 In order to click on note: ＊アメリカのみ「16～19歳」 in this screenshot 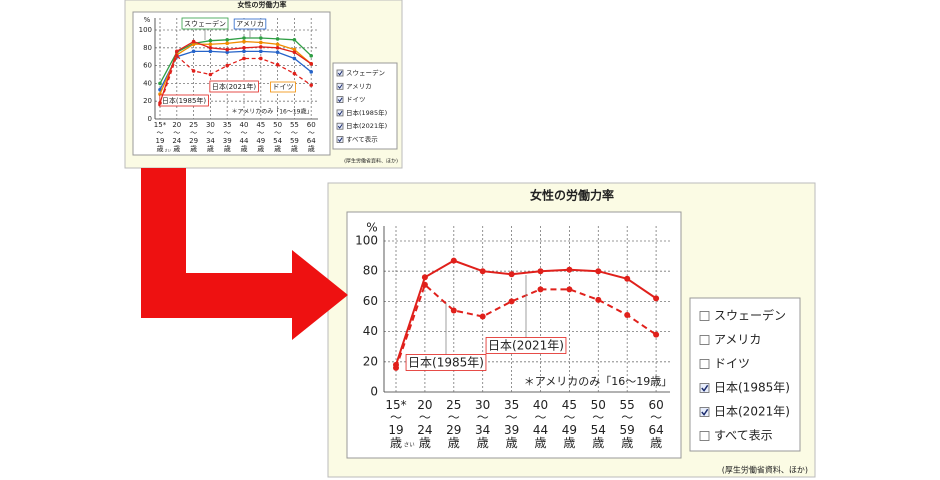, I will do `click(272, 112)`.